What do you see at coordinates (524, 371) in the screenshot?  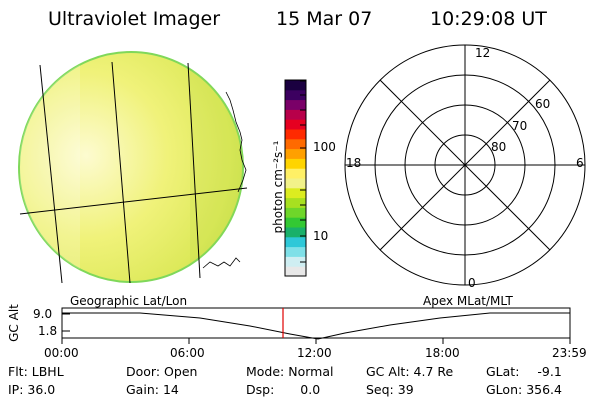 I see `status-glat: GLat: -9.1` at bounding box center [524, 371].